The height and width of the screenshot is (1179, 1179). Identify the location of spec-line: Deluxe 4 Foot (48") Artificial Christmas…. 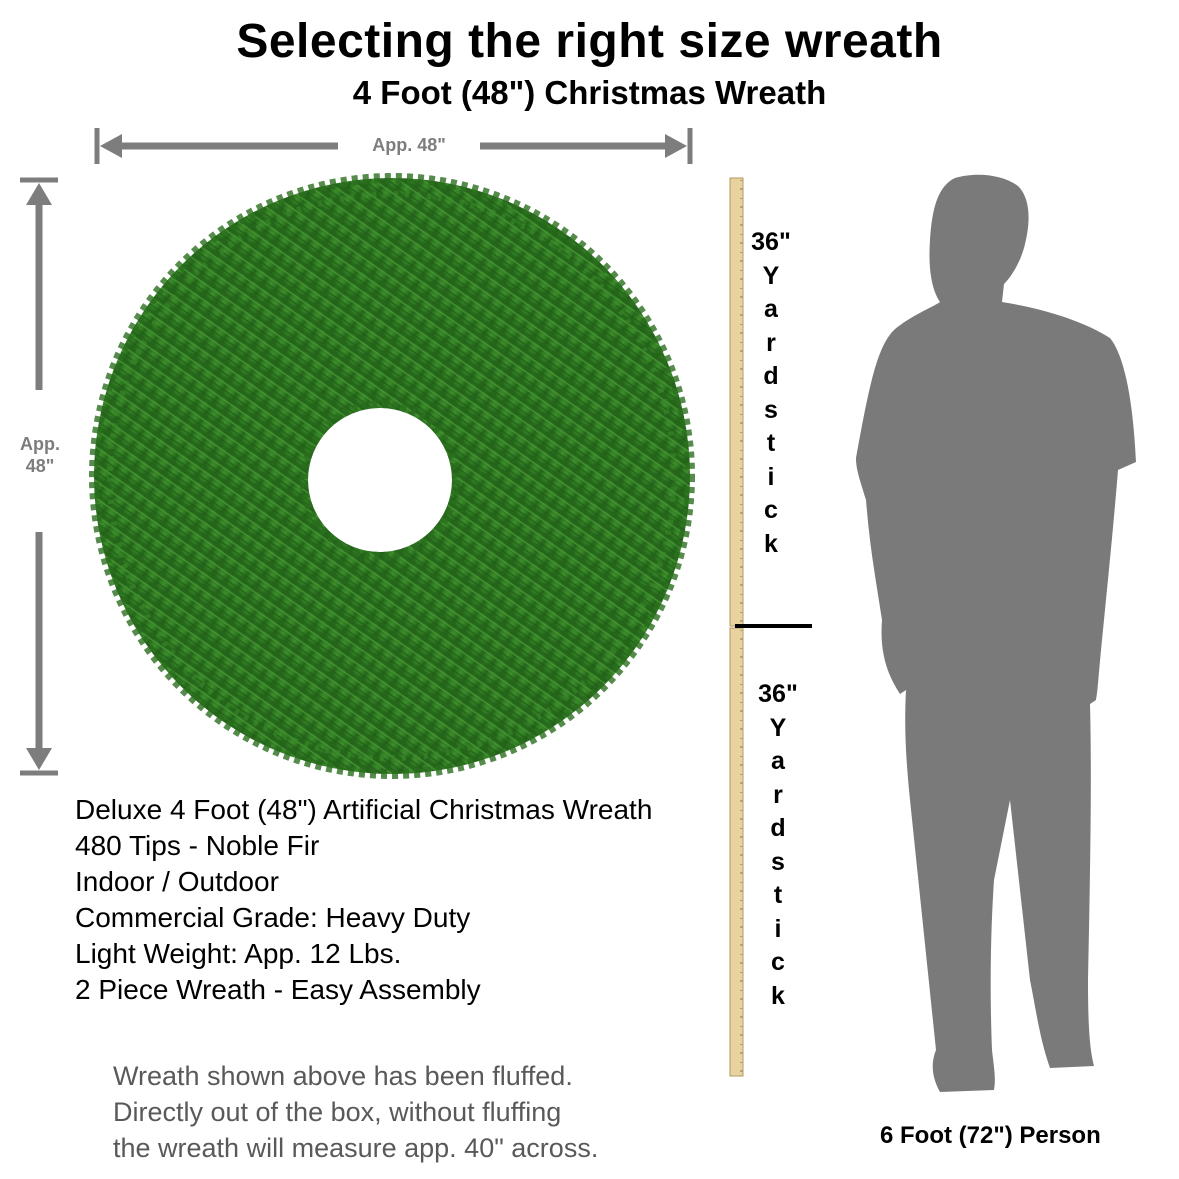
(363, 810).